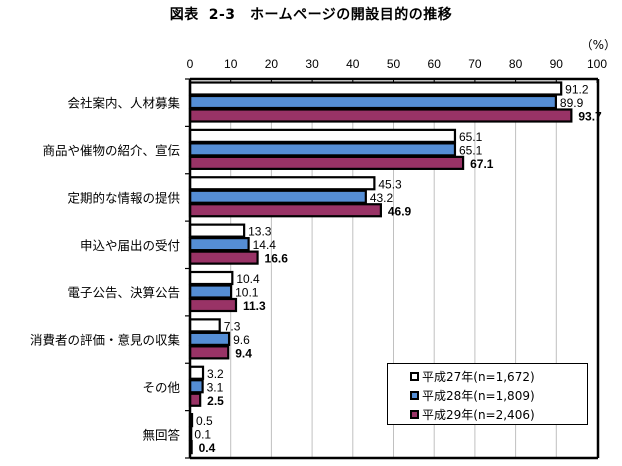  I want to click on value-label: 16.6, so click(277, 259).